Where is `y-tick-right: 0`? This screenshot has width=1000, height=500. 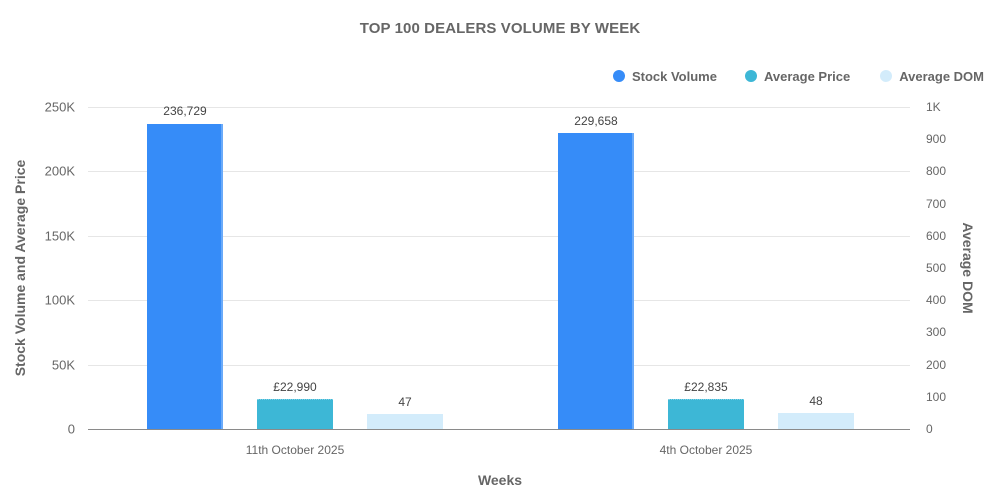
y-tick-right: 0 is located at coordinates (929, 429).